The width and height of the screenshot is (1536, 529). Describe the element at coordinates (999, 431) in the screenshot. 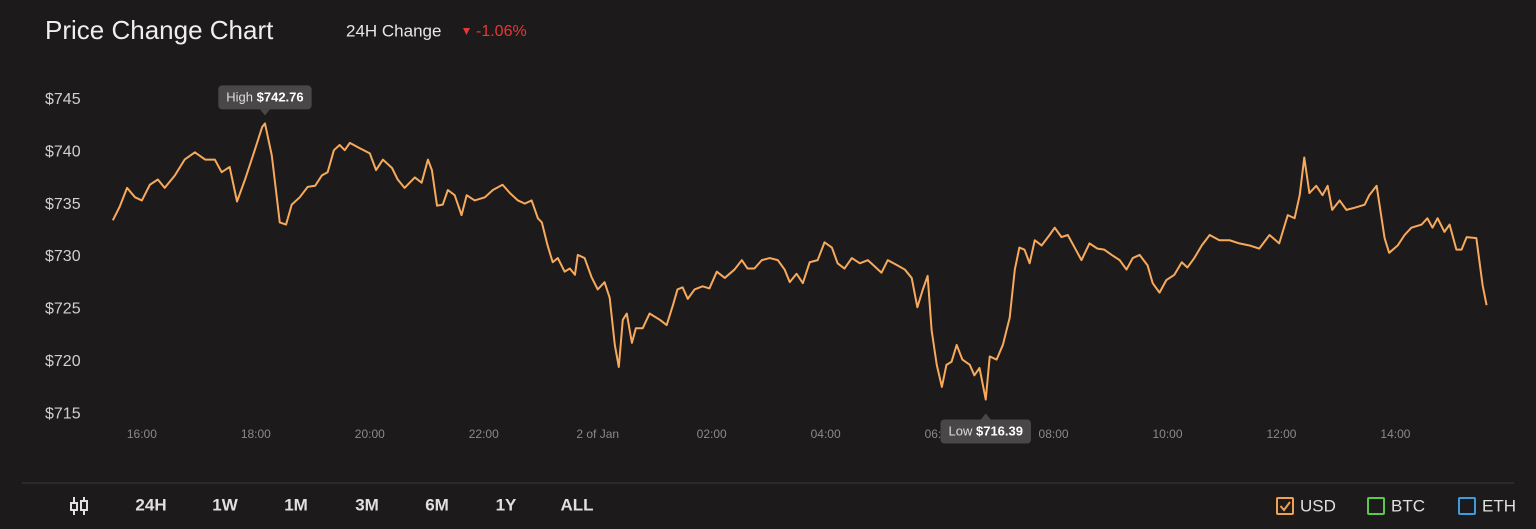

I see `tooltip-value: $716.39` at that location.